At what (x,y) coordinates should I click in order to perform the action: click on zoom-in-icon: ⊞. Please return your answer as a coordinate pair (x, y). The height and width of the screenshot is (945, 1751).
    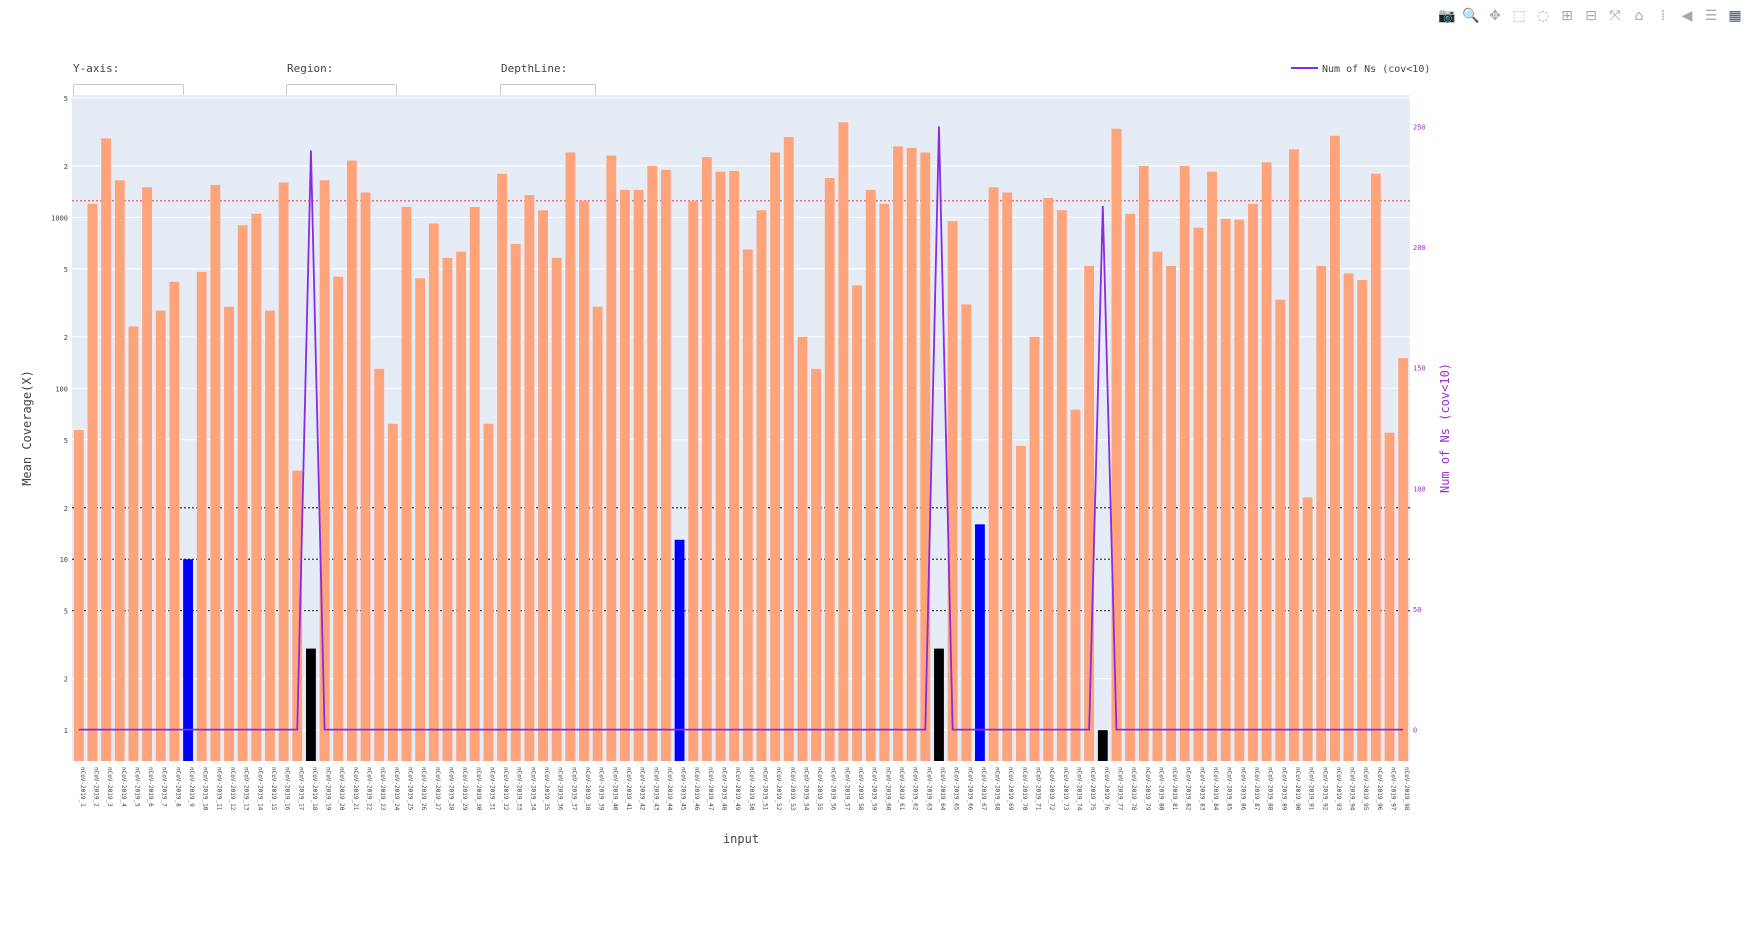
    Looking at the image, I should click on (1567, 16).